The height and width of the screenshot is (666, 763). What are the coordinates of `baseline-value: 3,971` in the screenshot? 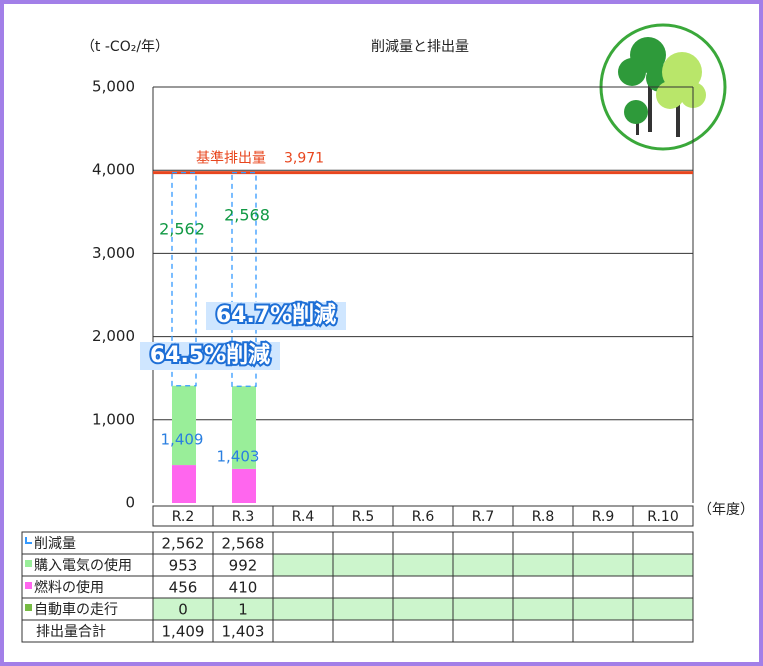 It's located at (304, 159).